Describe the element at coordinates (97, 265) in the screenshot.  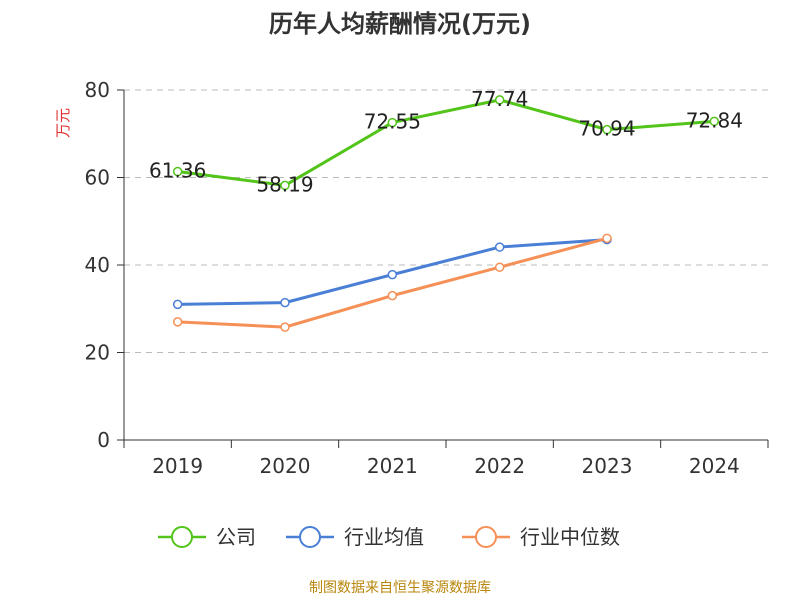
I see `y-tick-label: 40` at that location.